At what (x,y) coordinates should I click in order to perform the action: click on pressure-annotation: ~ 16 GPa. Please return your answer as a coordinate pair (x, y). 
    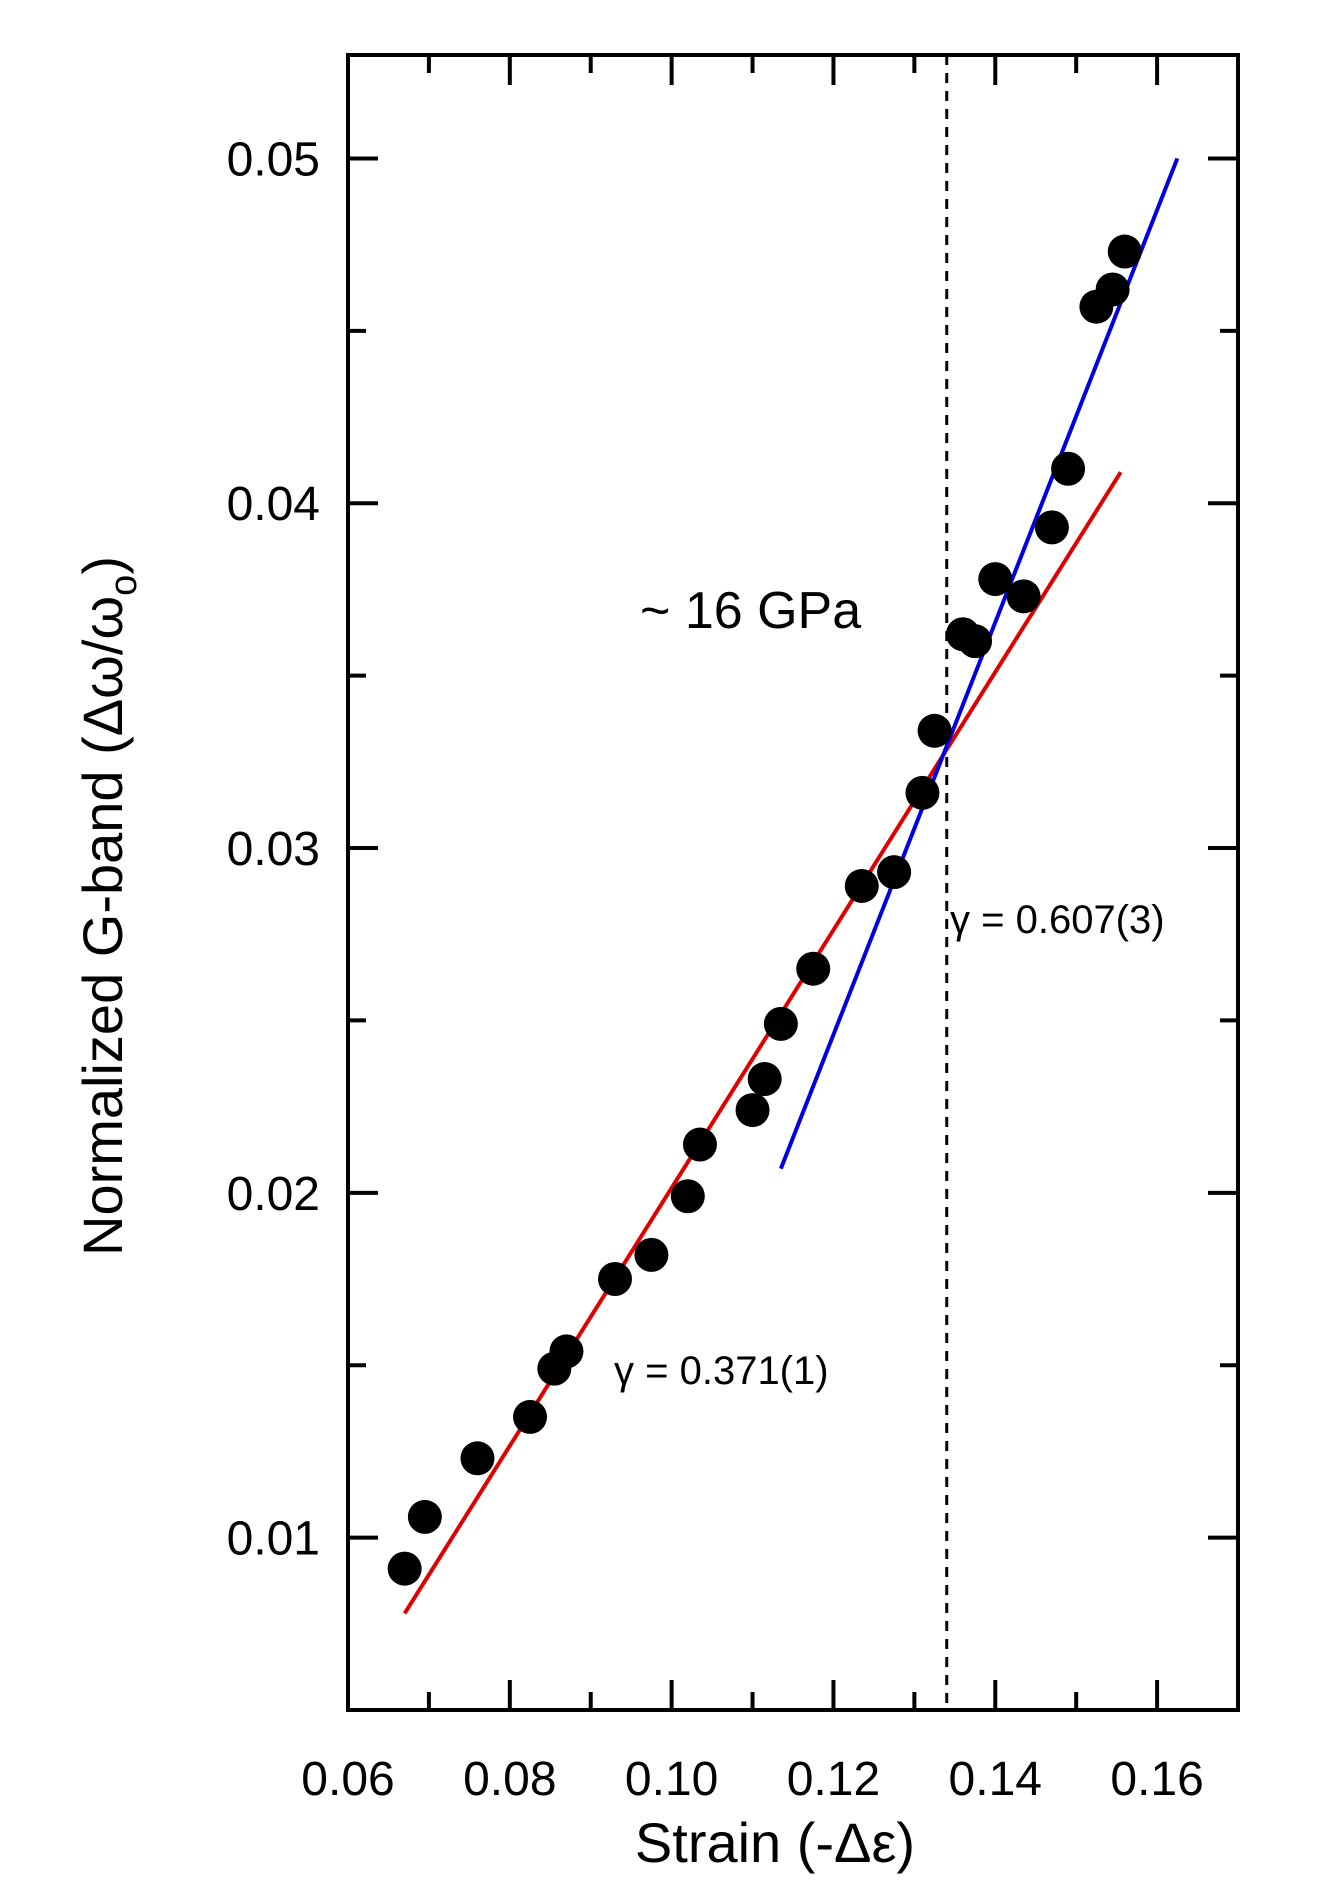
    Looking at the image, I should click on (750, 611).